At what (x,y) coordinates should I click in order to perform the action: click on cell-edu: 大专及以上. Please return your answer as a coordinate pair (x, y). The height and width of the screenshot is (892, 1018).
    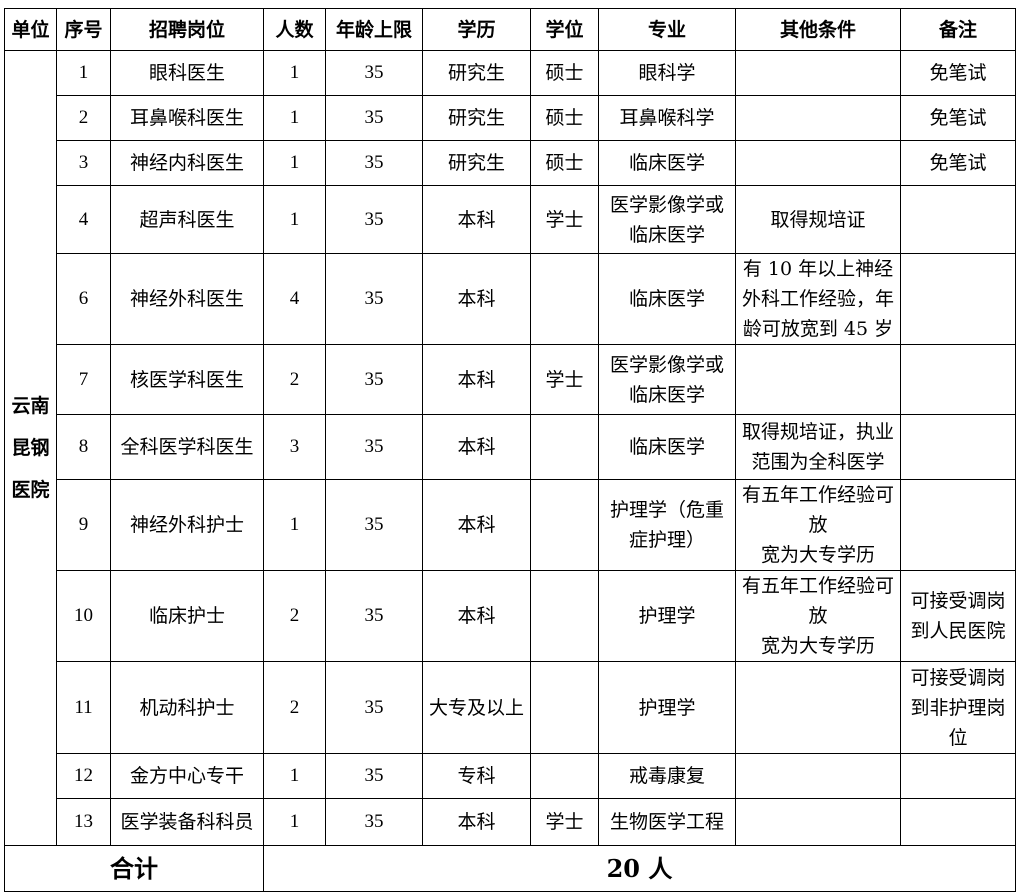
    Looking at the image, I should click on (476, 707).